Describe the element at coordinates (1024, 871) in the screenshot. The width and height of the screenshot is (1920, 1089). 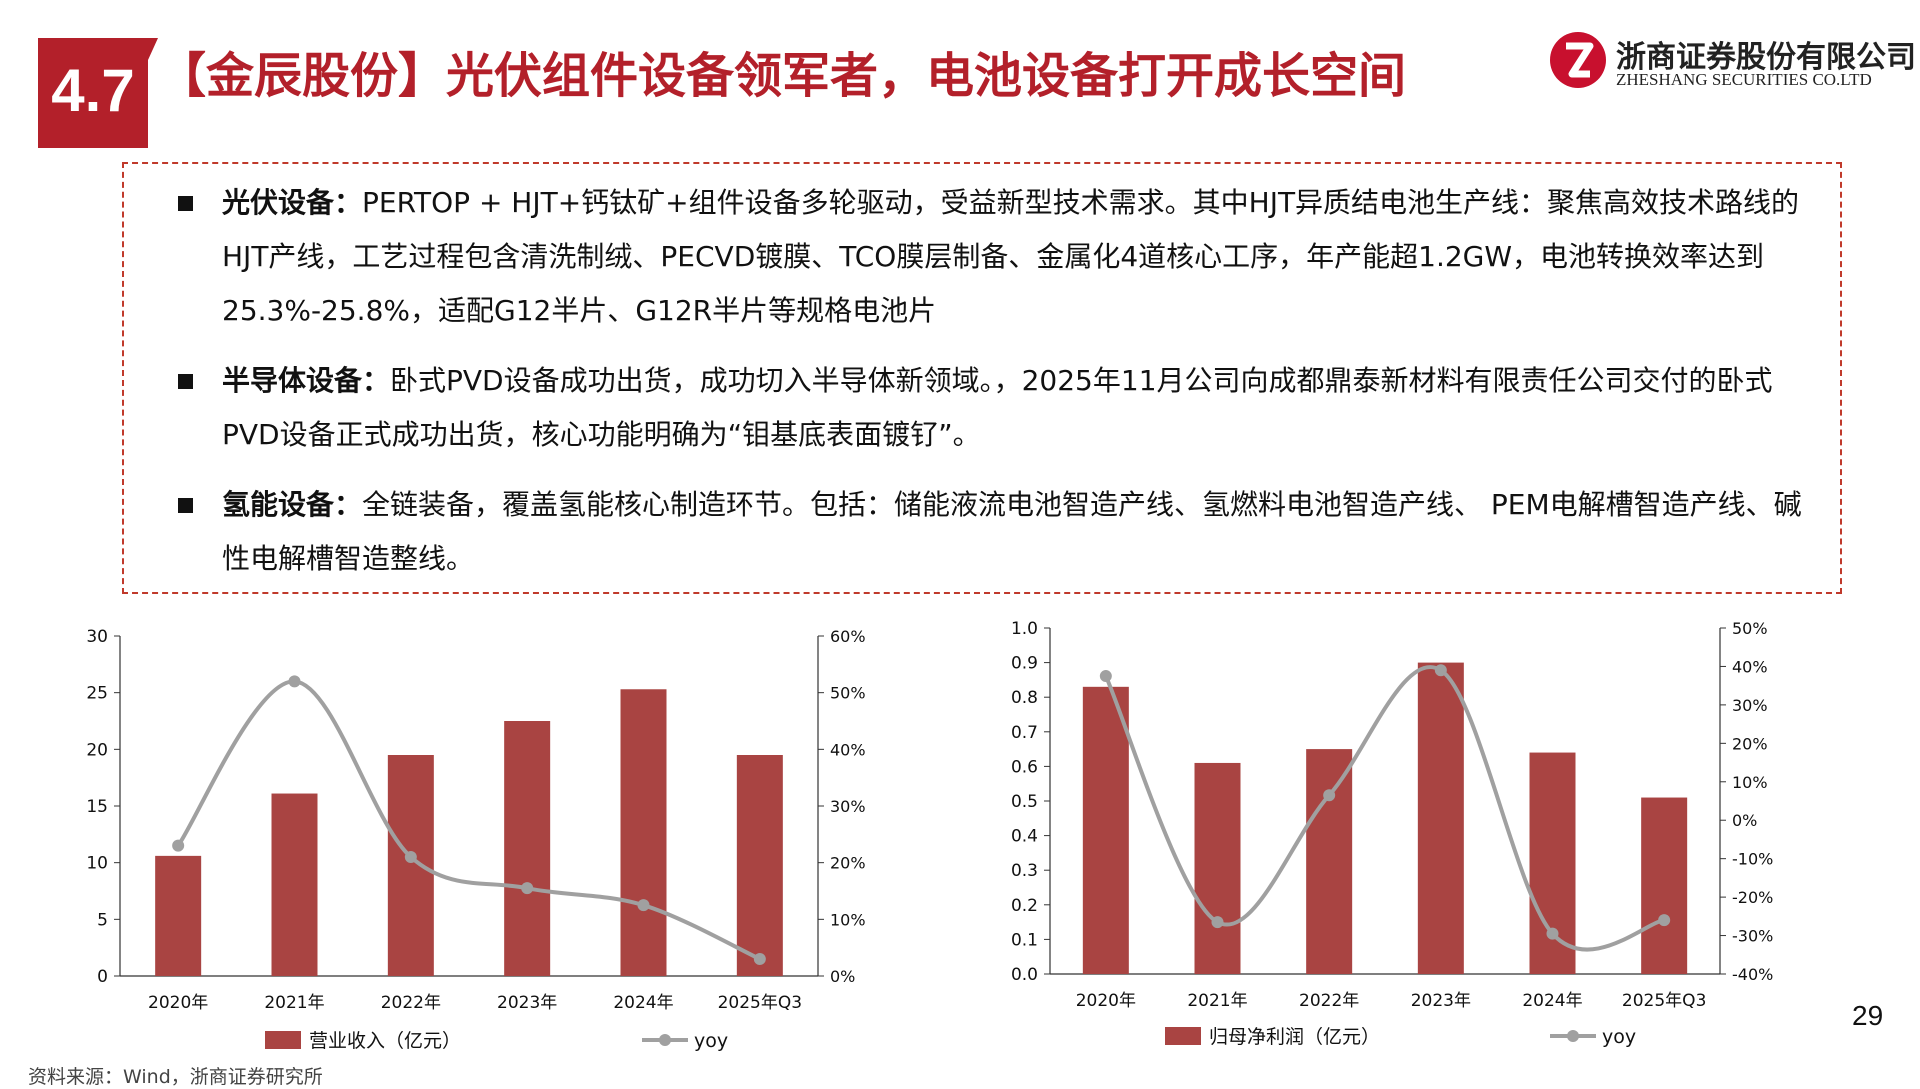
I see `left-tick-label: 0.3` at that location.